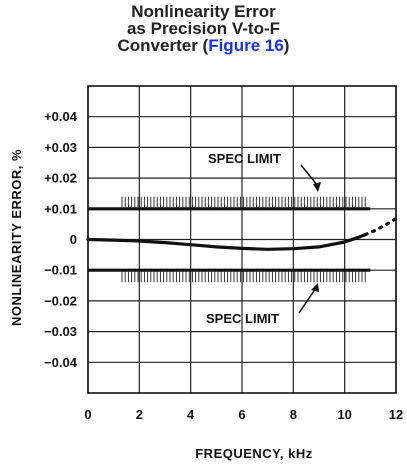 This screenshot has height=464, width=407. Describe the element at coordinates (309, 175) in the screenshot. I see `upper-spec-limit-leader` at that location.